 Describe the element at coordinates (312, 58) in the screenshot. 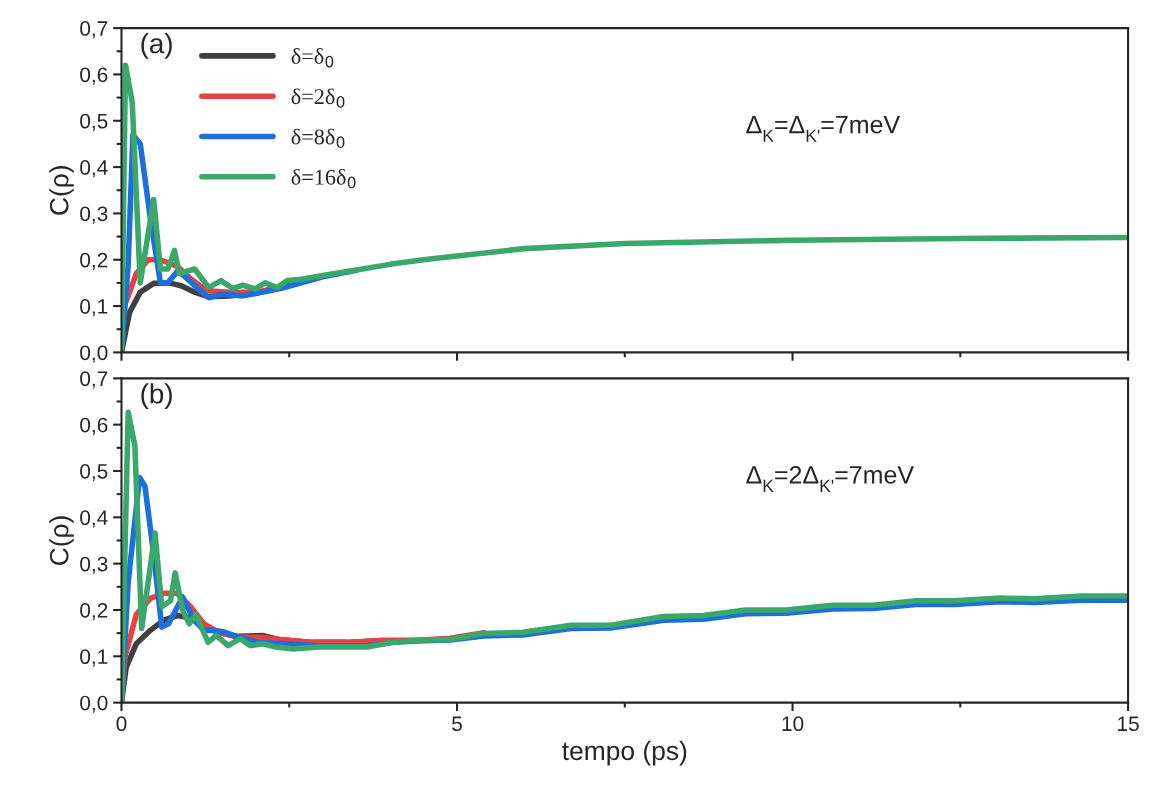

I see `legend-label: δ=δ$_{0}$` at that location.